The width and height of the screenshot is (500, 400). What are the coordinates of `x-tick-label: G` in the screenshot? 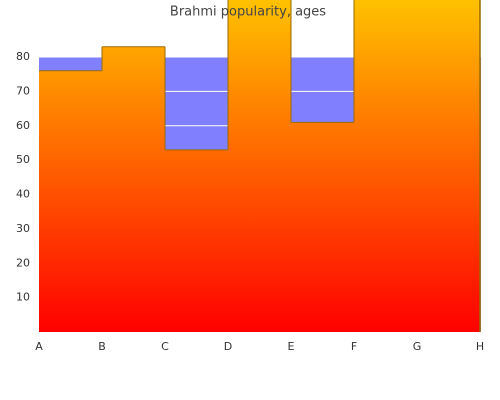 It's located at (417, 346).